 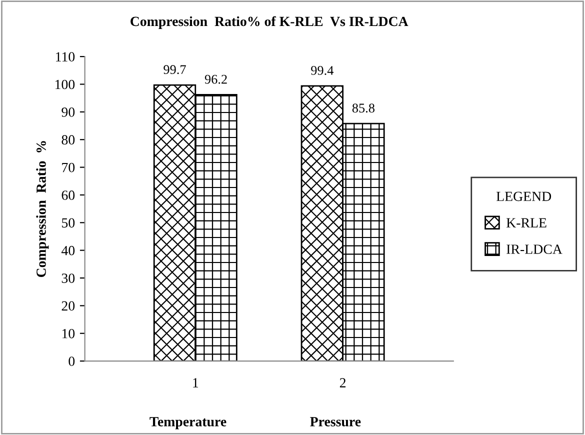 I want to click on y-tick-label: 0, so click(x=71, y=361).